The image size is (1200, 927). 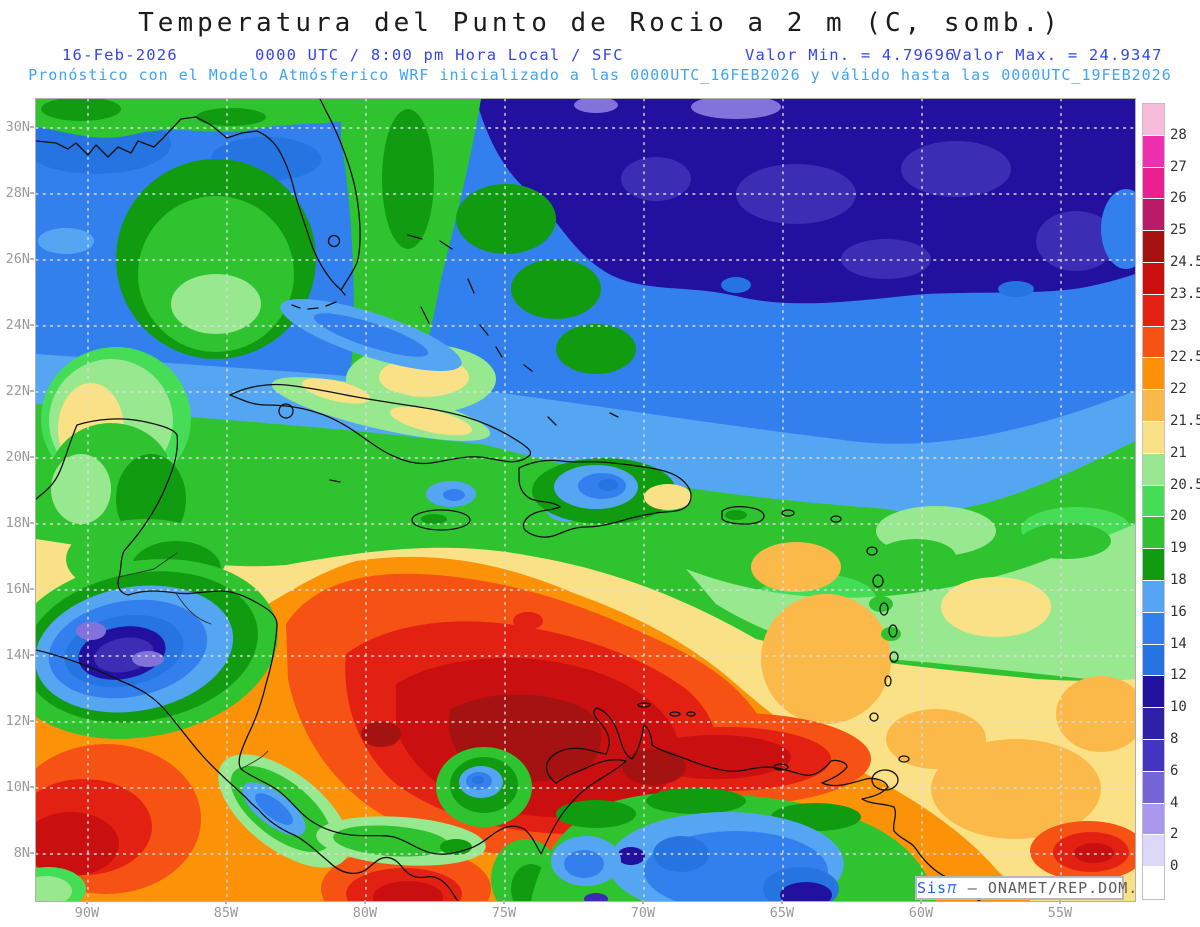 What do you see at coordinates (17, 523) in the screenshot?
I see `y-axis-label: 18N` at bounding box center [17, 523].